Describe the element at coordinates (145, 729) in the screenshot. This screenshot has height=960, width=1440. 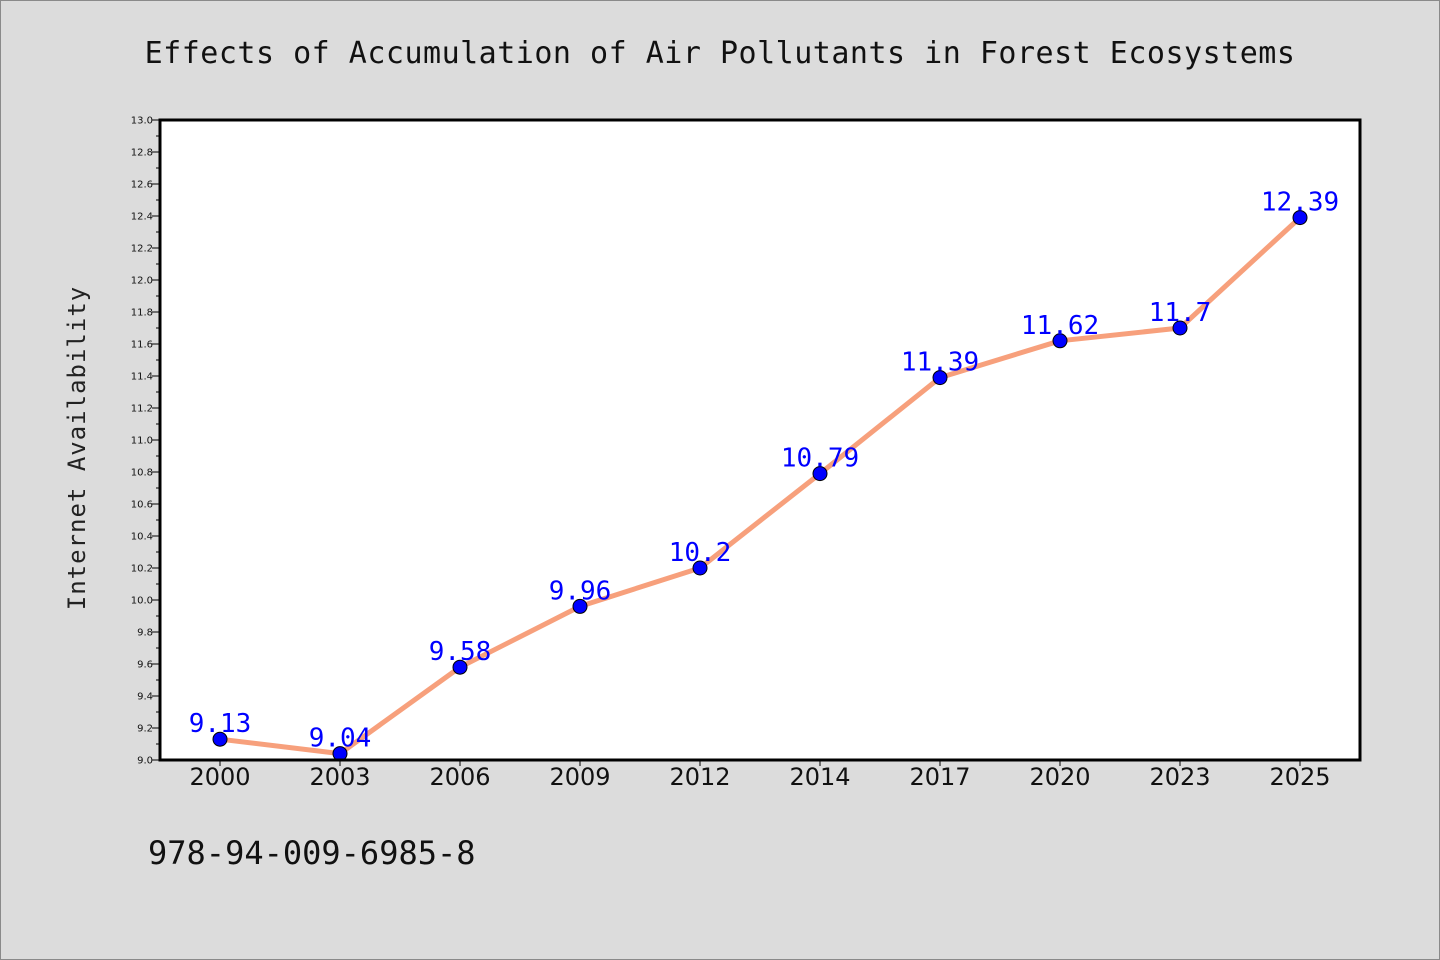
I see `y-tick-label: 9.2` at that location.